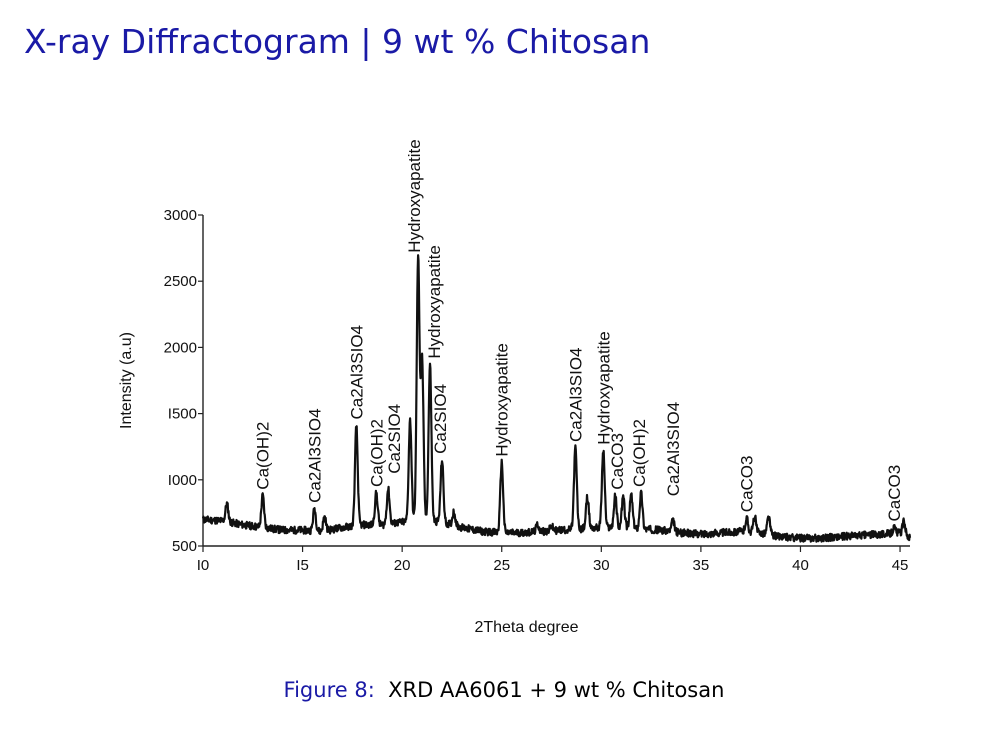  Describe the element at coordinates (701, 565) in the screenshot. I see `x-tick-label: 35` at that location.